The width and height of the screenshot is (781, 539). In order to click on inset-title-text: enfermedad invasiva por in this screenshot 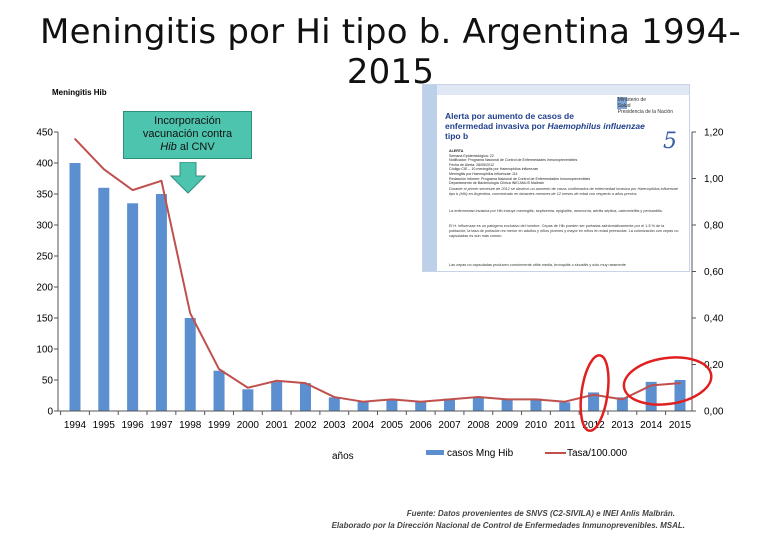, I will do `click(496, 126)`.